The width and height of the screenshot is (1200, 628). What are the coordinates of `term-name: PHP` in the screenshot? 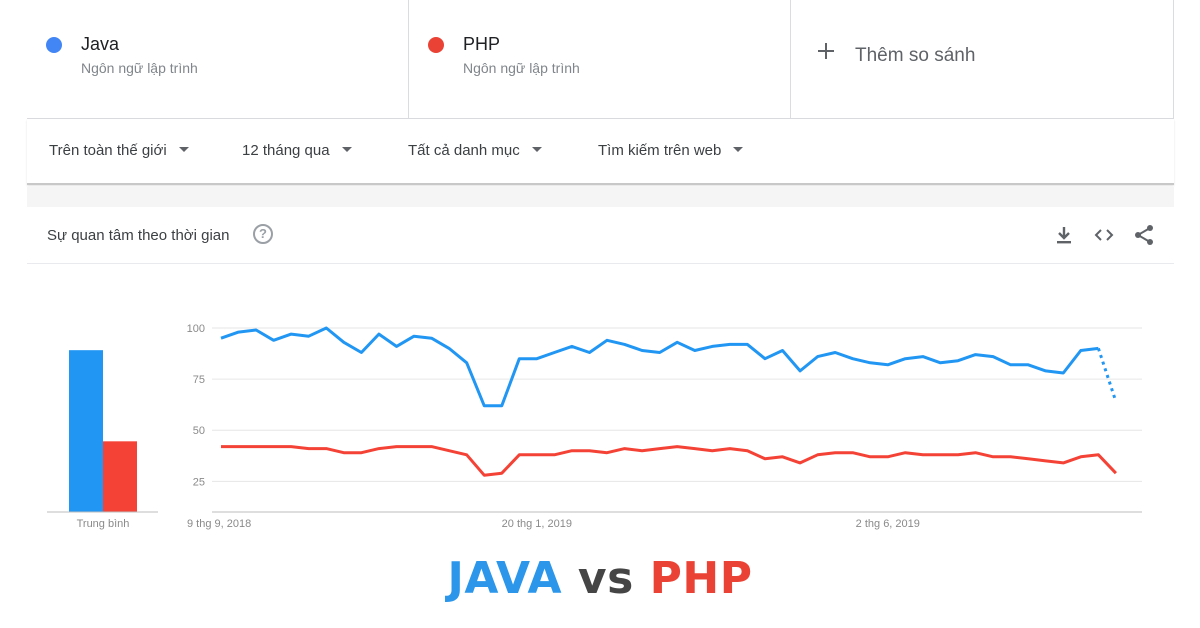 It's located at (482, 44).